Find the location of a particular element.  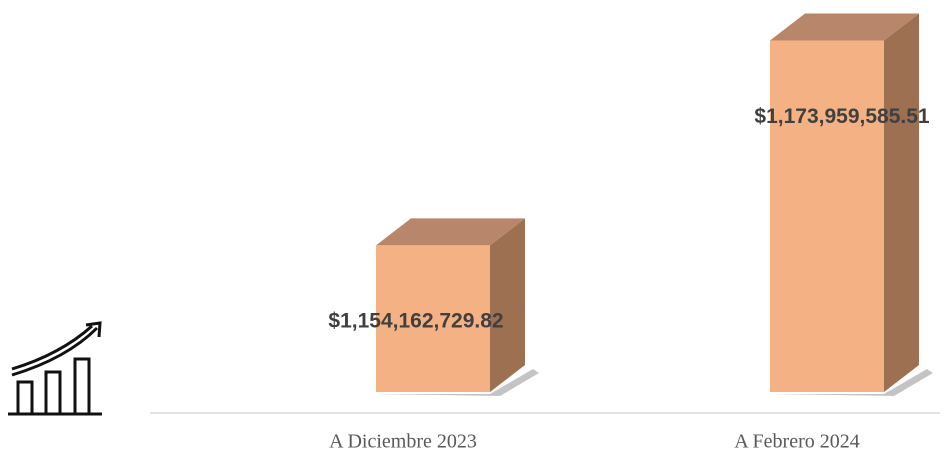

value-label: $1,173,959,585.51 is located at coordinates (841, 116).